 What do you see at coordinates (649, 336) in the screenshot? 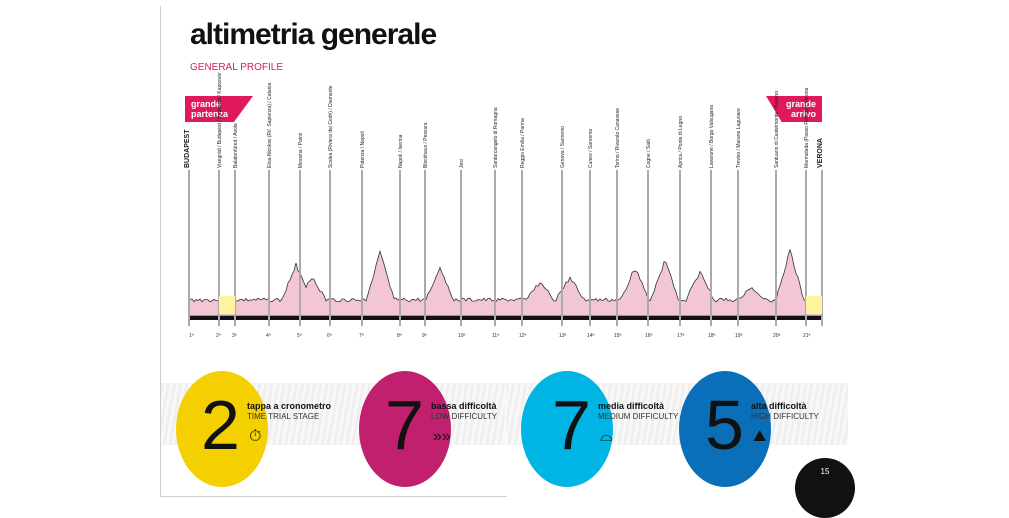
I see `stage-number-label: 16ª` at bounding box center [649, 336].